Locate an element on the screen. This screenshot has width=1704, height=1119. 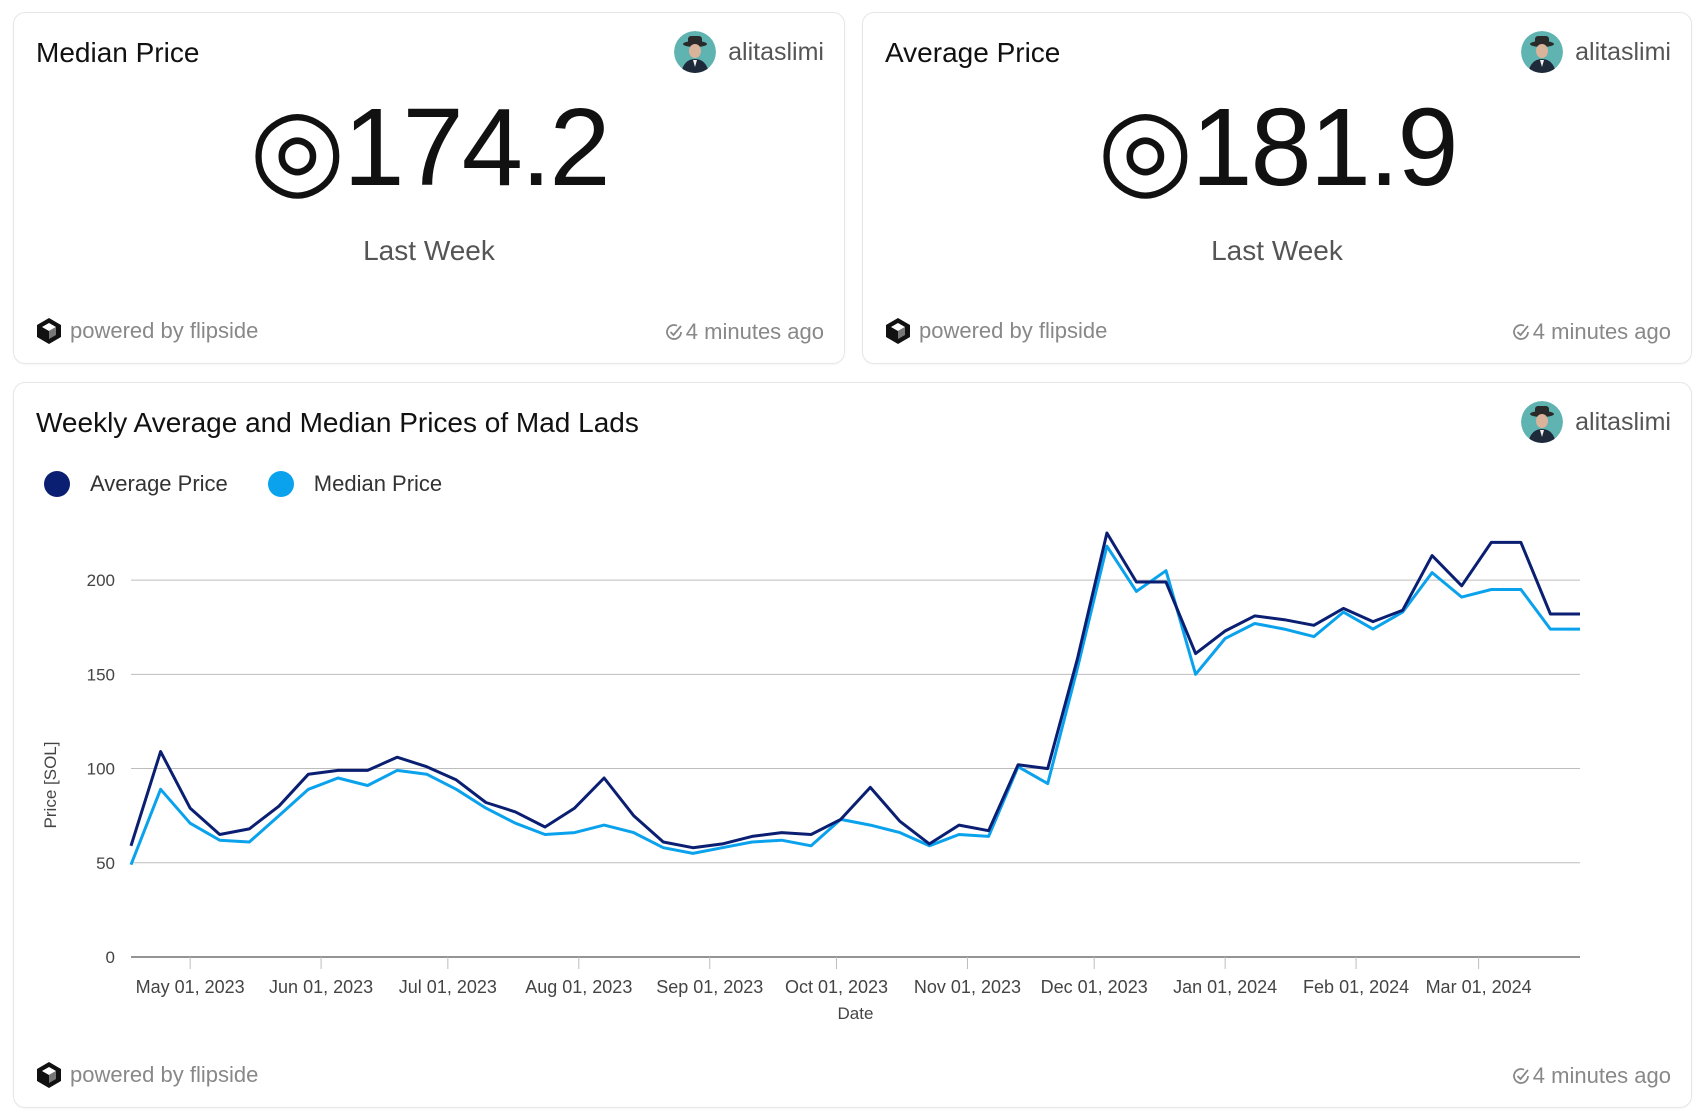
legend-item-median: Median Price is located at coordinates (355, 484).